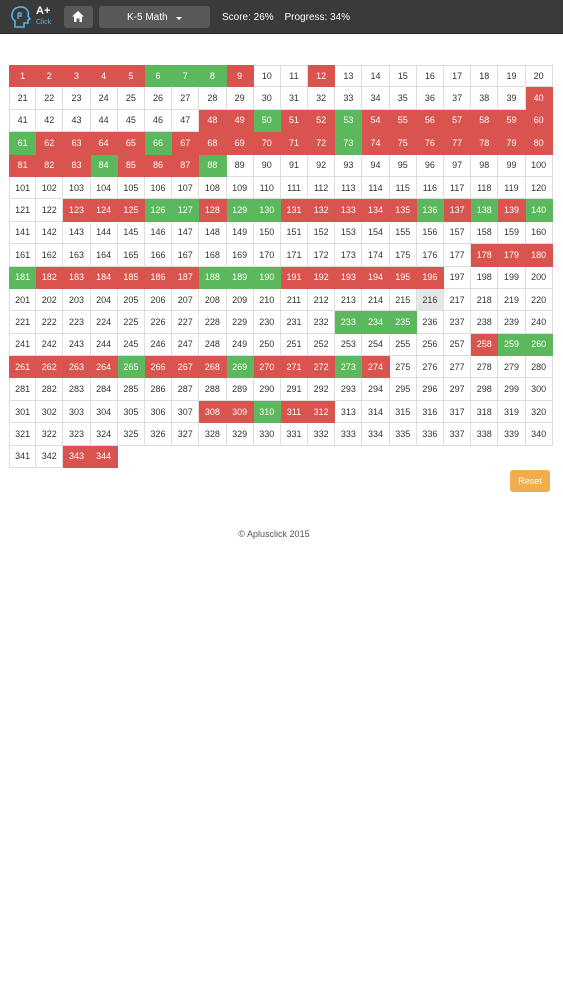 The width and height of the screenshot is (563, 1000). Describe the element at coordinates (512, 210) in the screenshot. I see `question-cell: 139` at that location.